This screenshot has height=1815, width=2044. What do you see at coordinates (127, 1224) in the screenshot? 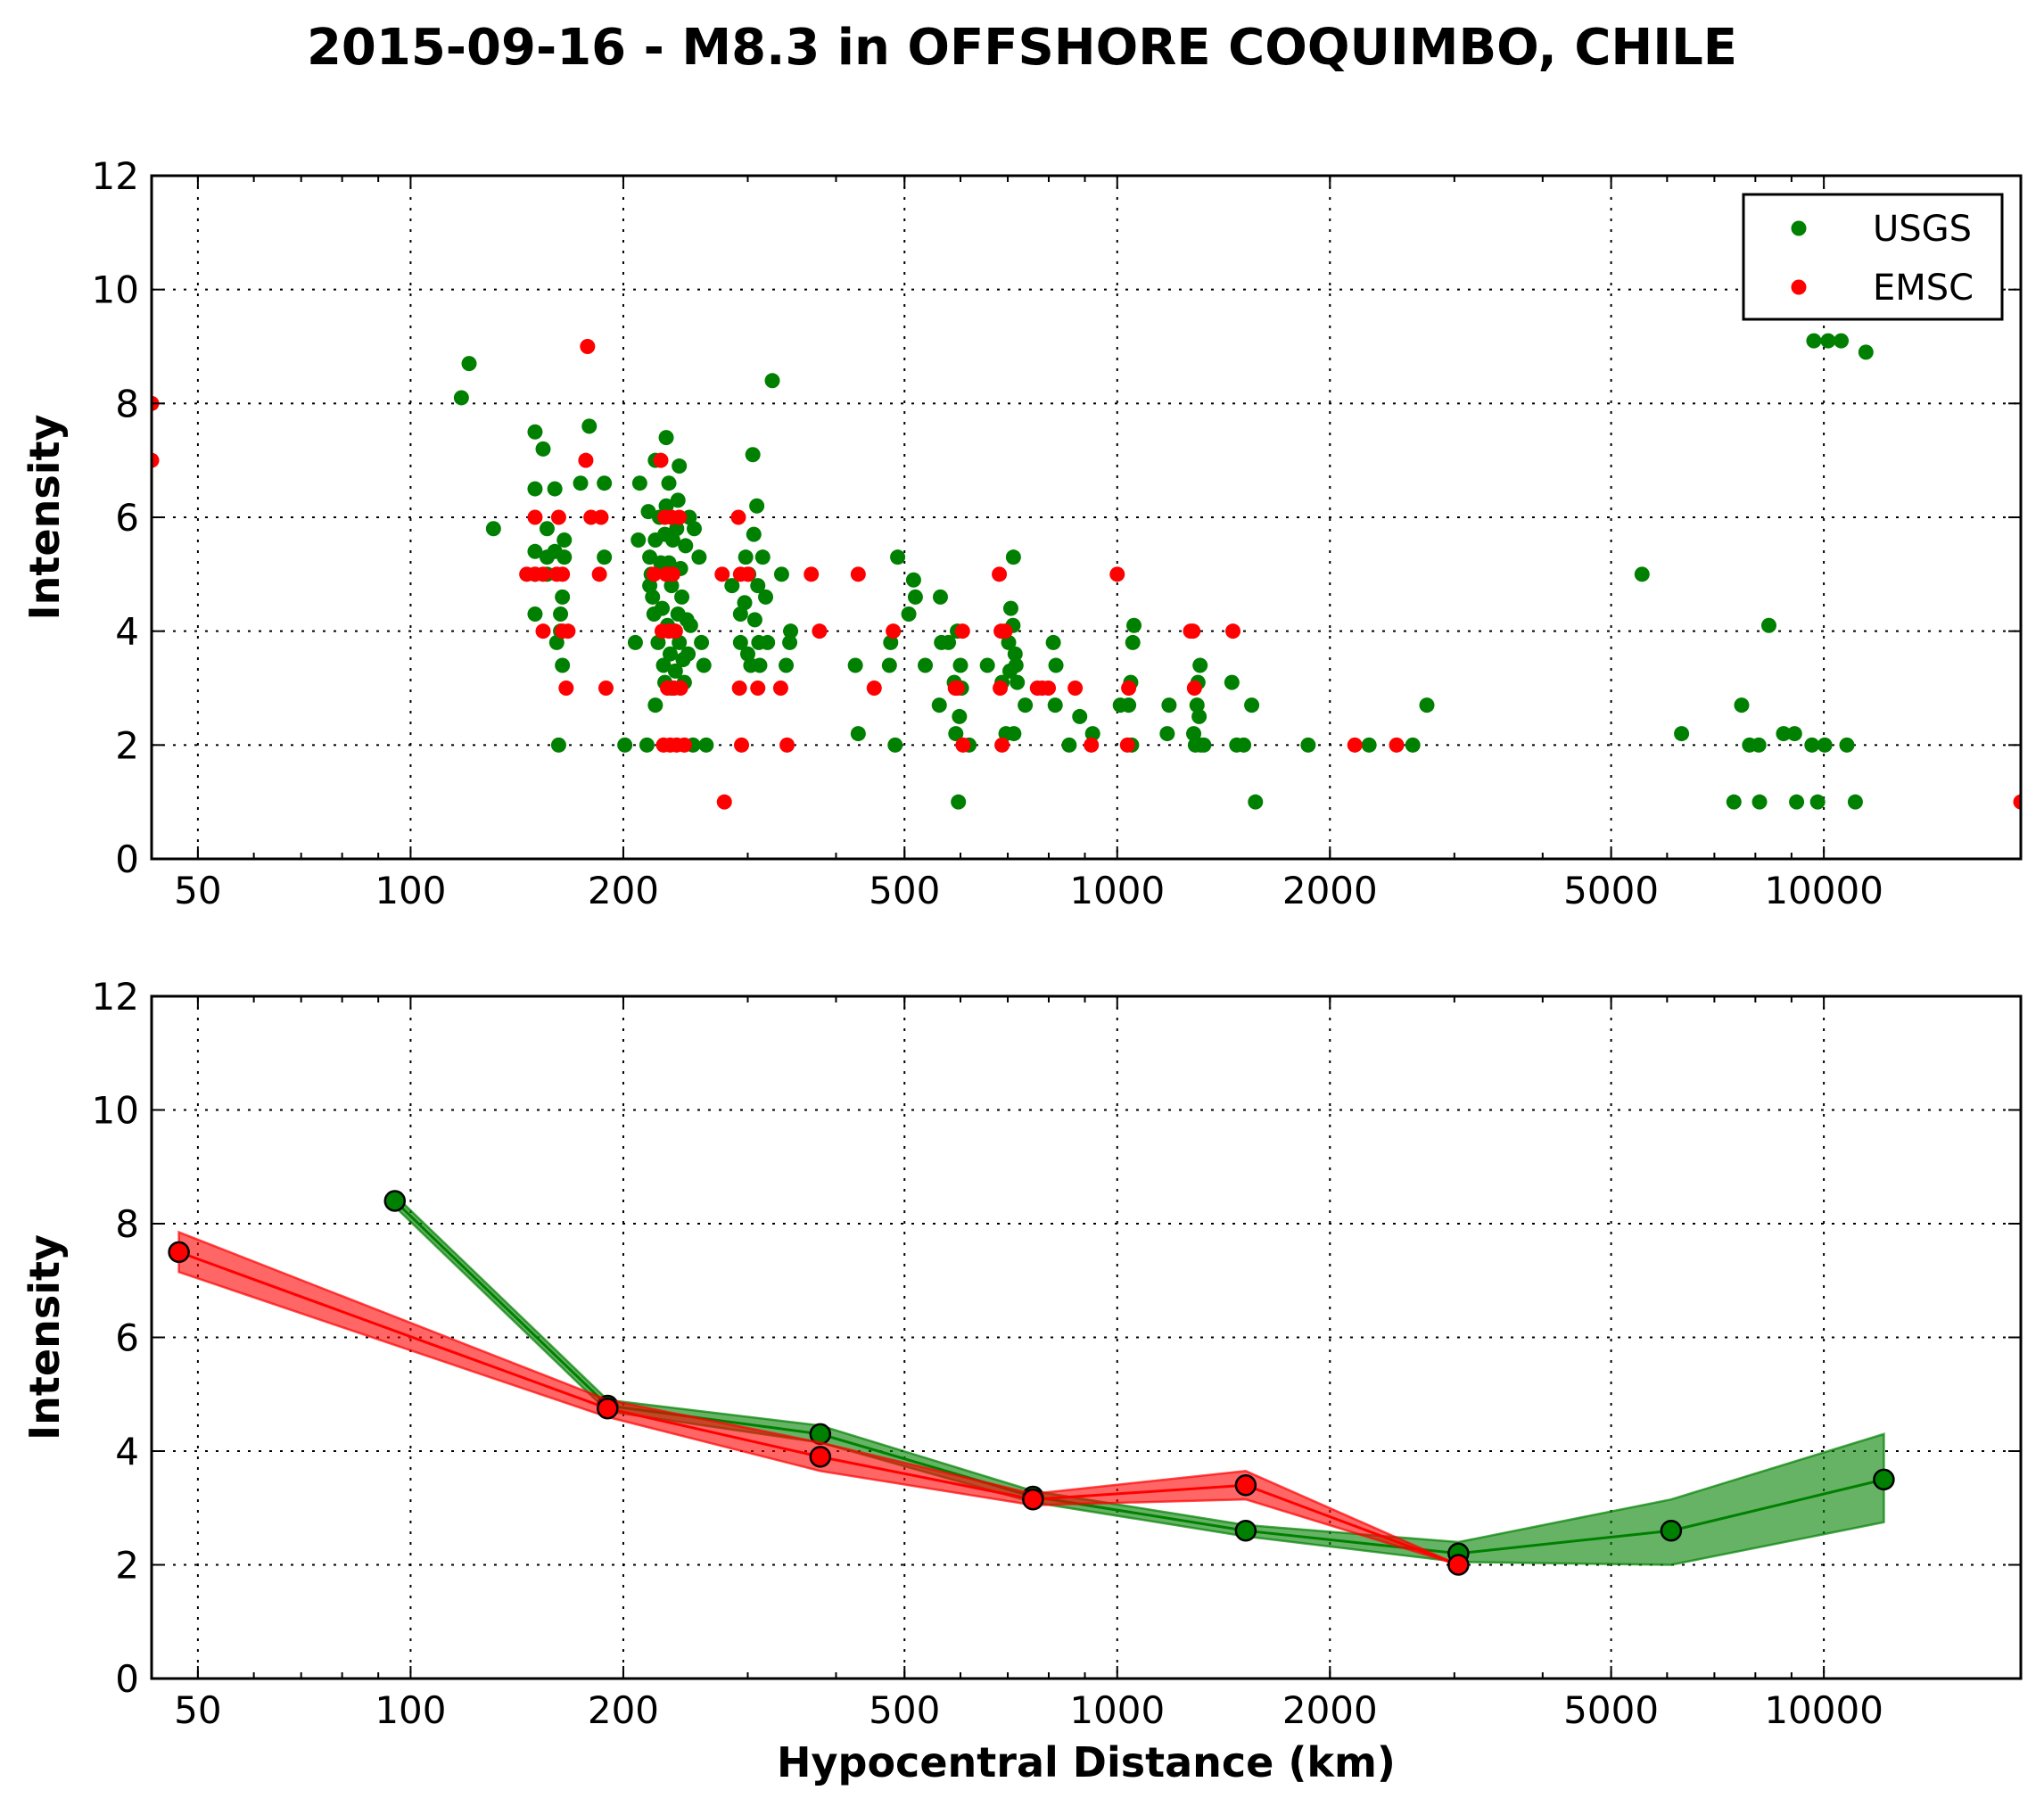
I see `bottom-y-tick-label: 8` at bounding box center [127, 1224].